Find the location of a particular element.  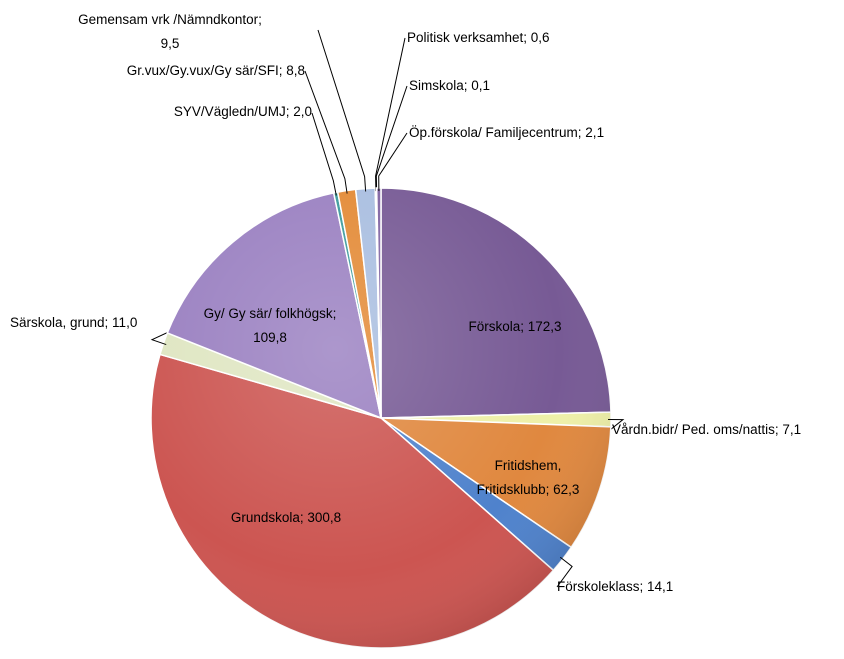

data-label: Gr.vux/Gy.vux/Gy sär/SFI; 8,8 is located at coordinates (215, 70).